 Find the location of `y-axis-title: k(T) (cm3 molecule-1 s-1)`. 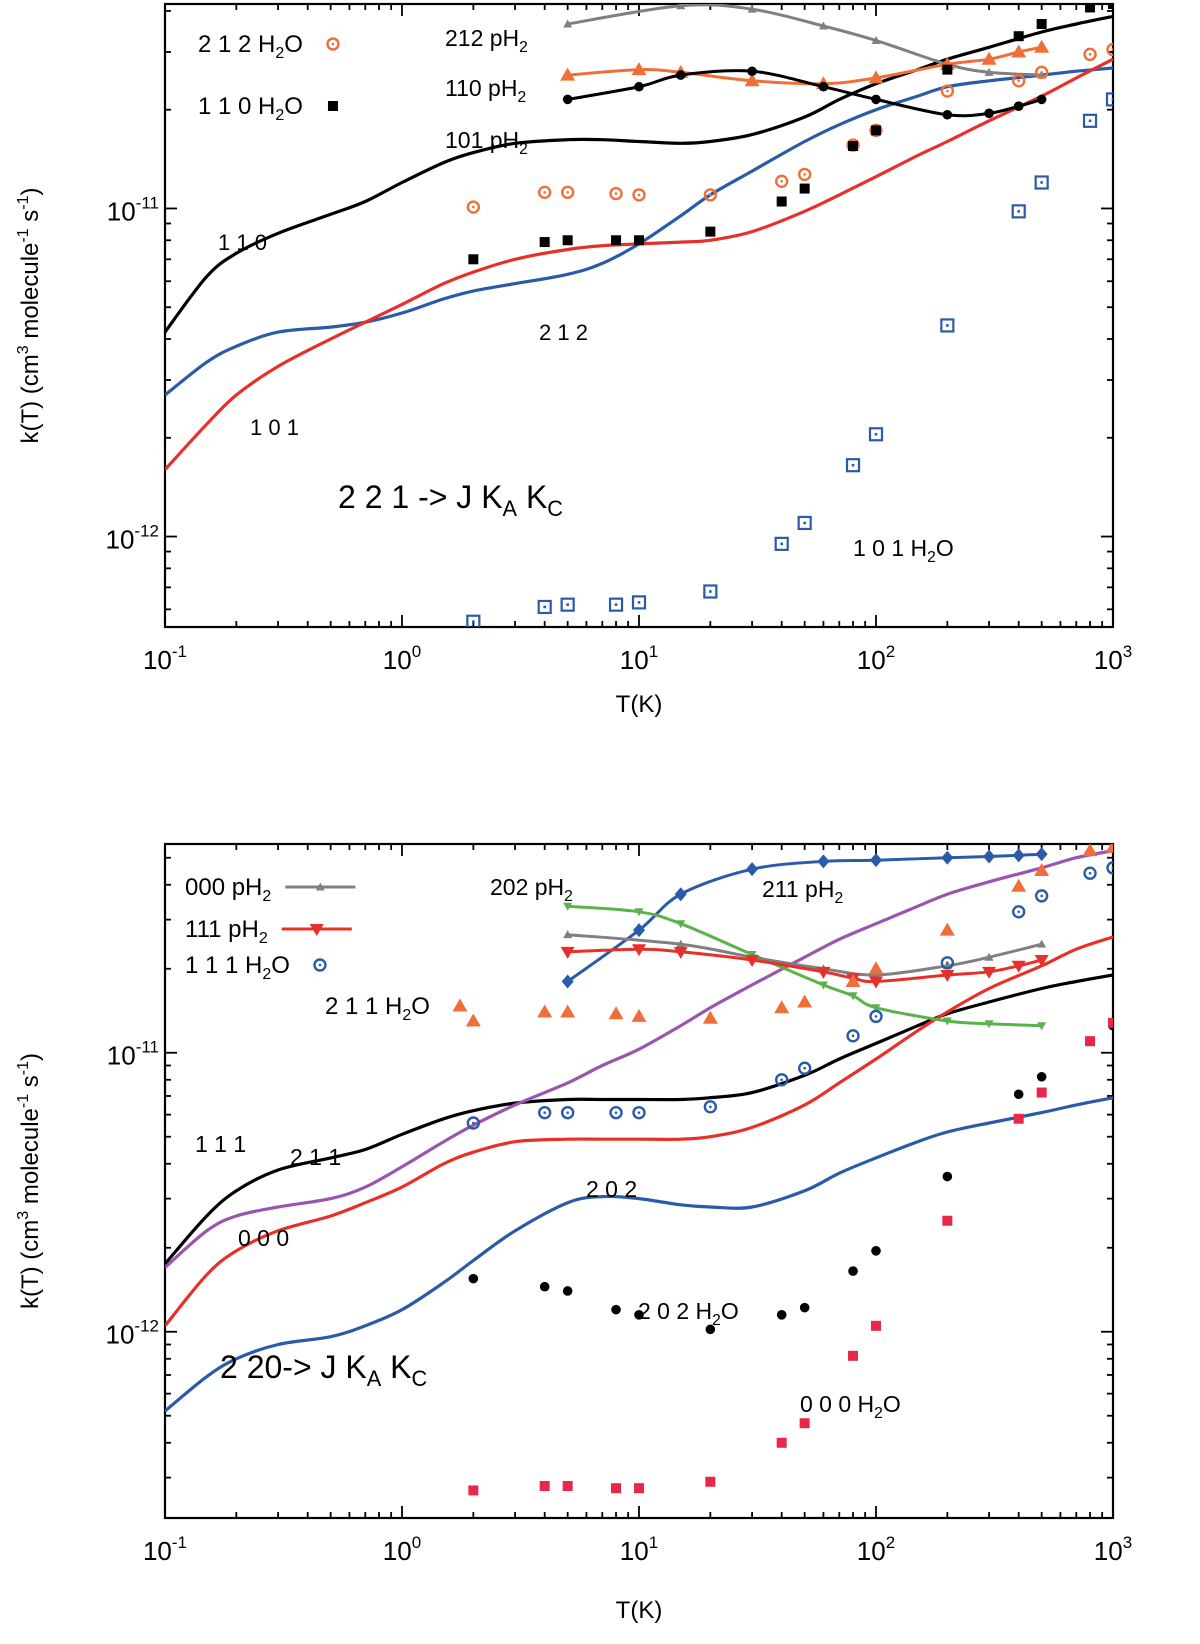

y-axis-title: k(T) (cm3 molecule-1 s-1) is located at coordinates (29, 1181).